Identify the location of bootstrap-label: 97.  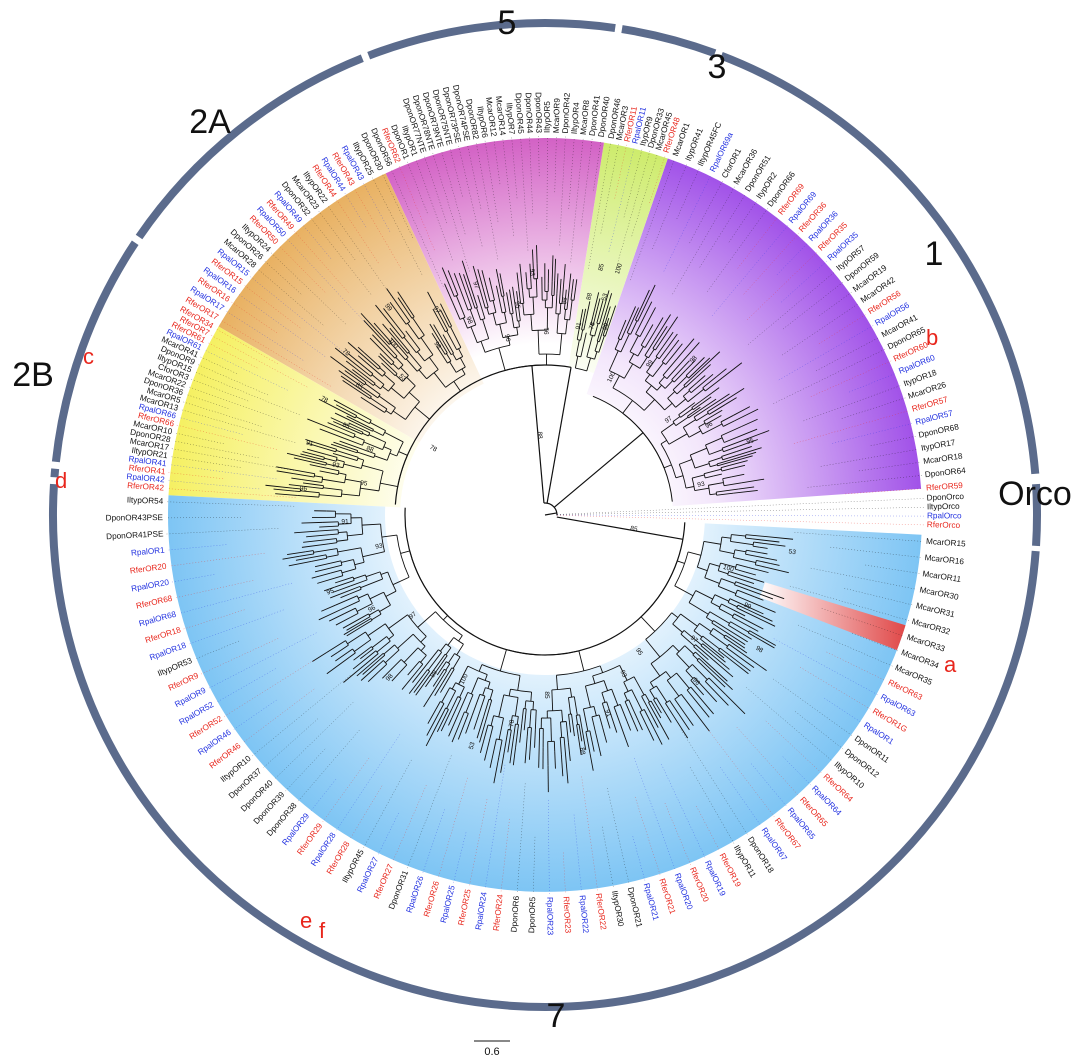
(669, 420).